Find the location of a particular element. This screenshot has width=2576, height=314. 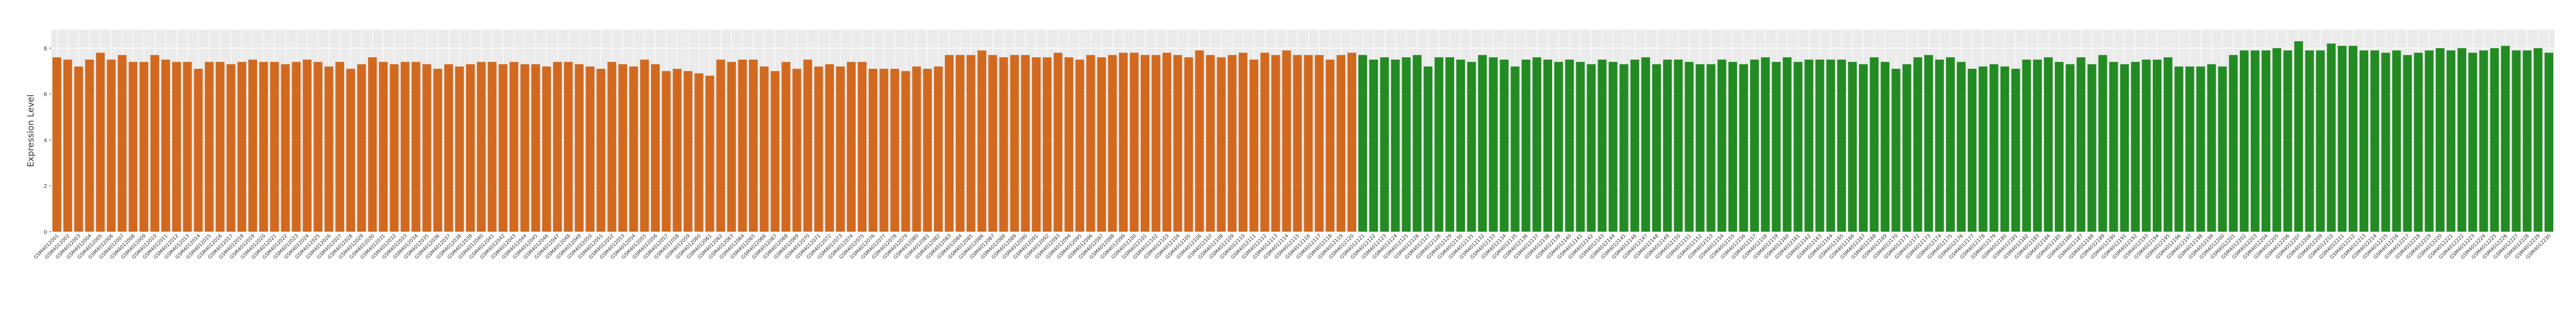

y-tick-label: 2 is located at coordinates (45, 186).